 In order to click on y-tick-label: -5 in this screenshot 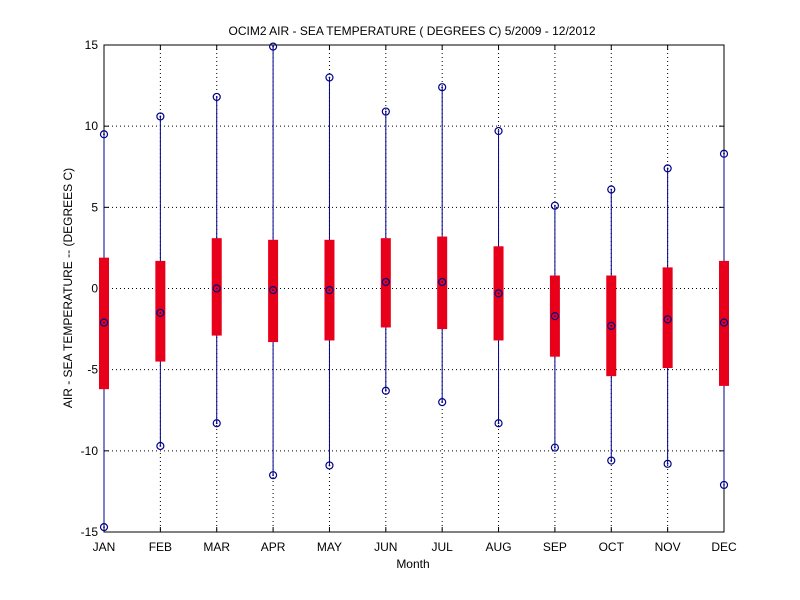, I will do `click(92, 370)`.